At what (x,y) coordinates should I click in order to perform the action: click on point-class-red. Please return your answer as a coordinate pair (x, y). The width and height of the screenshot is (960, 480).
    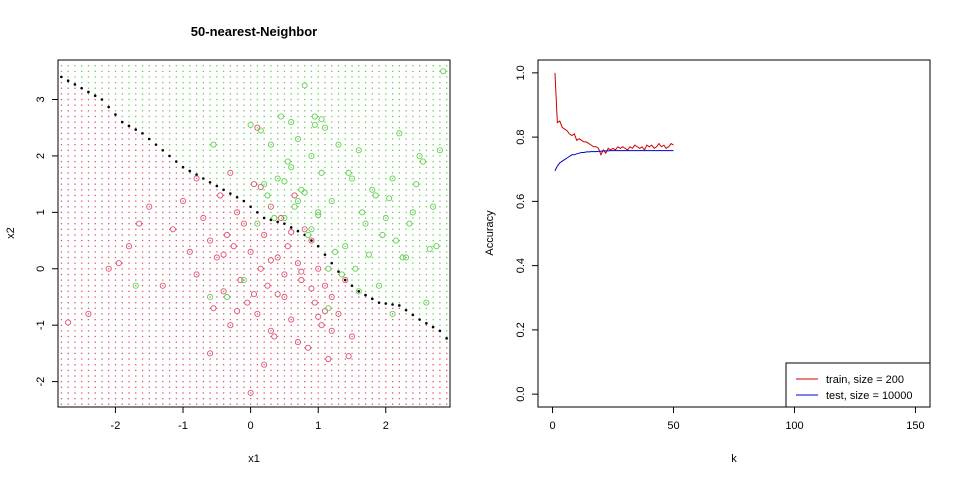
    Looking at the image, I should click on (297, 263).